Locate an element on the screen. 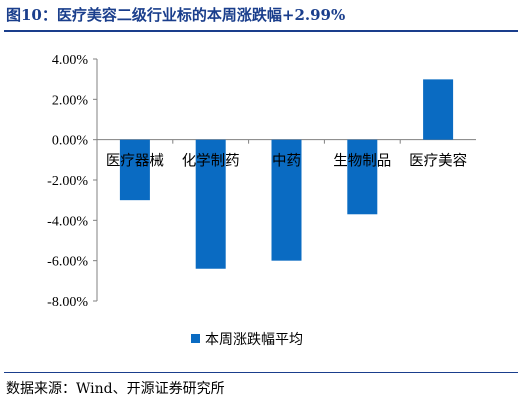  title-divider is located at coordinates (261, 31).